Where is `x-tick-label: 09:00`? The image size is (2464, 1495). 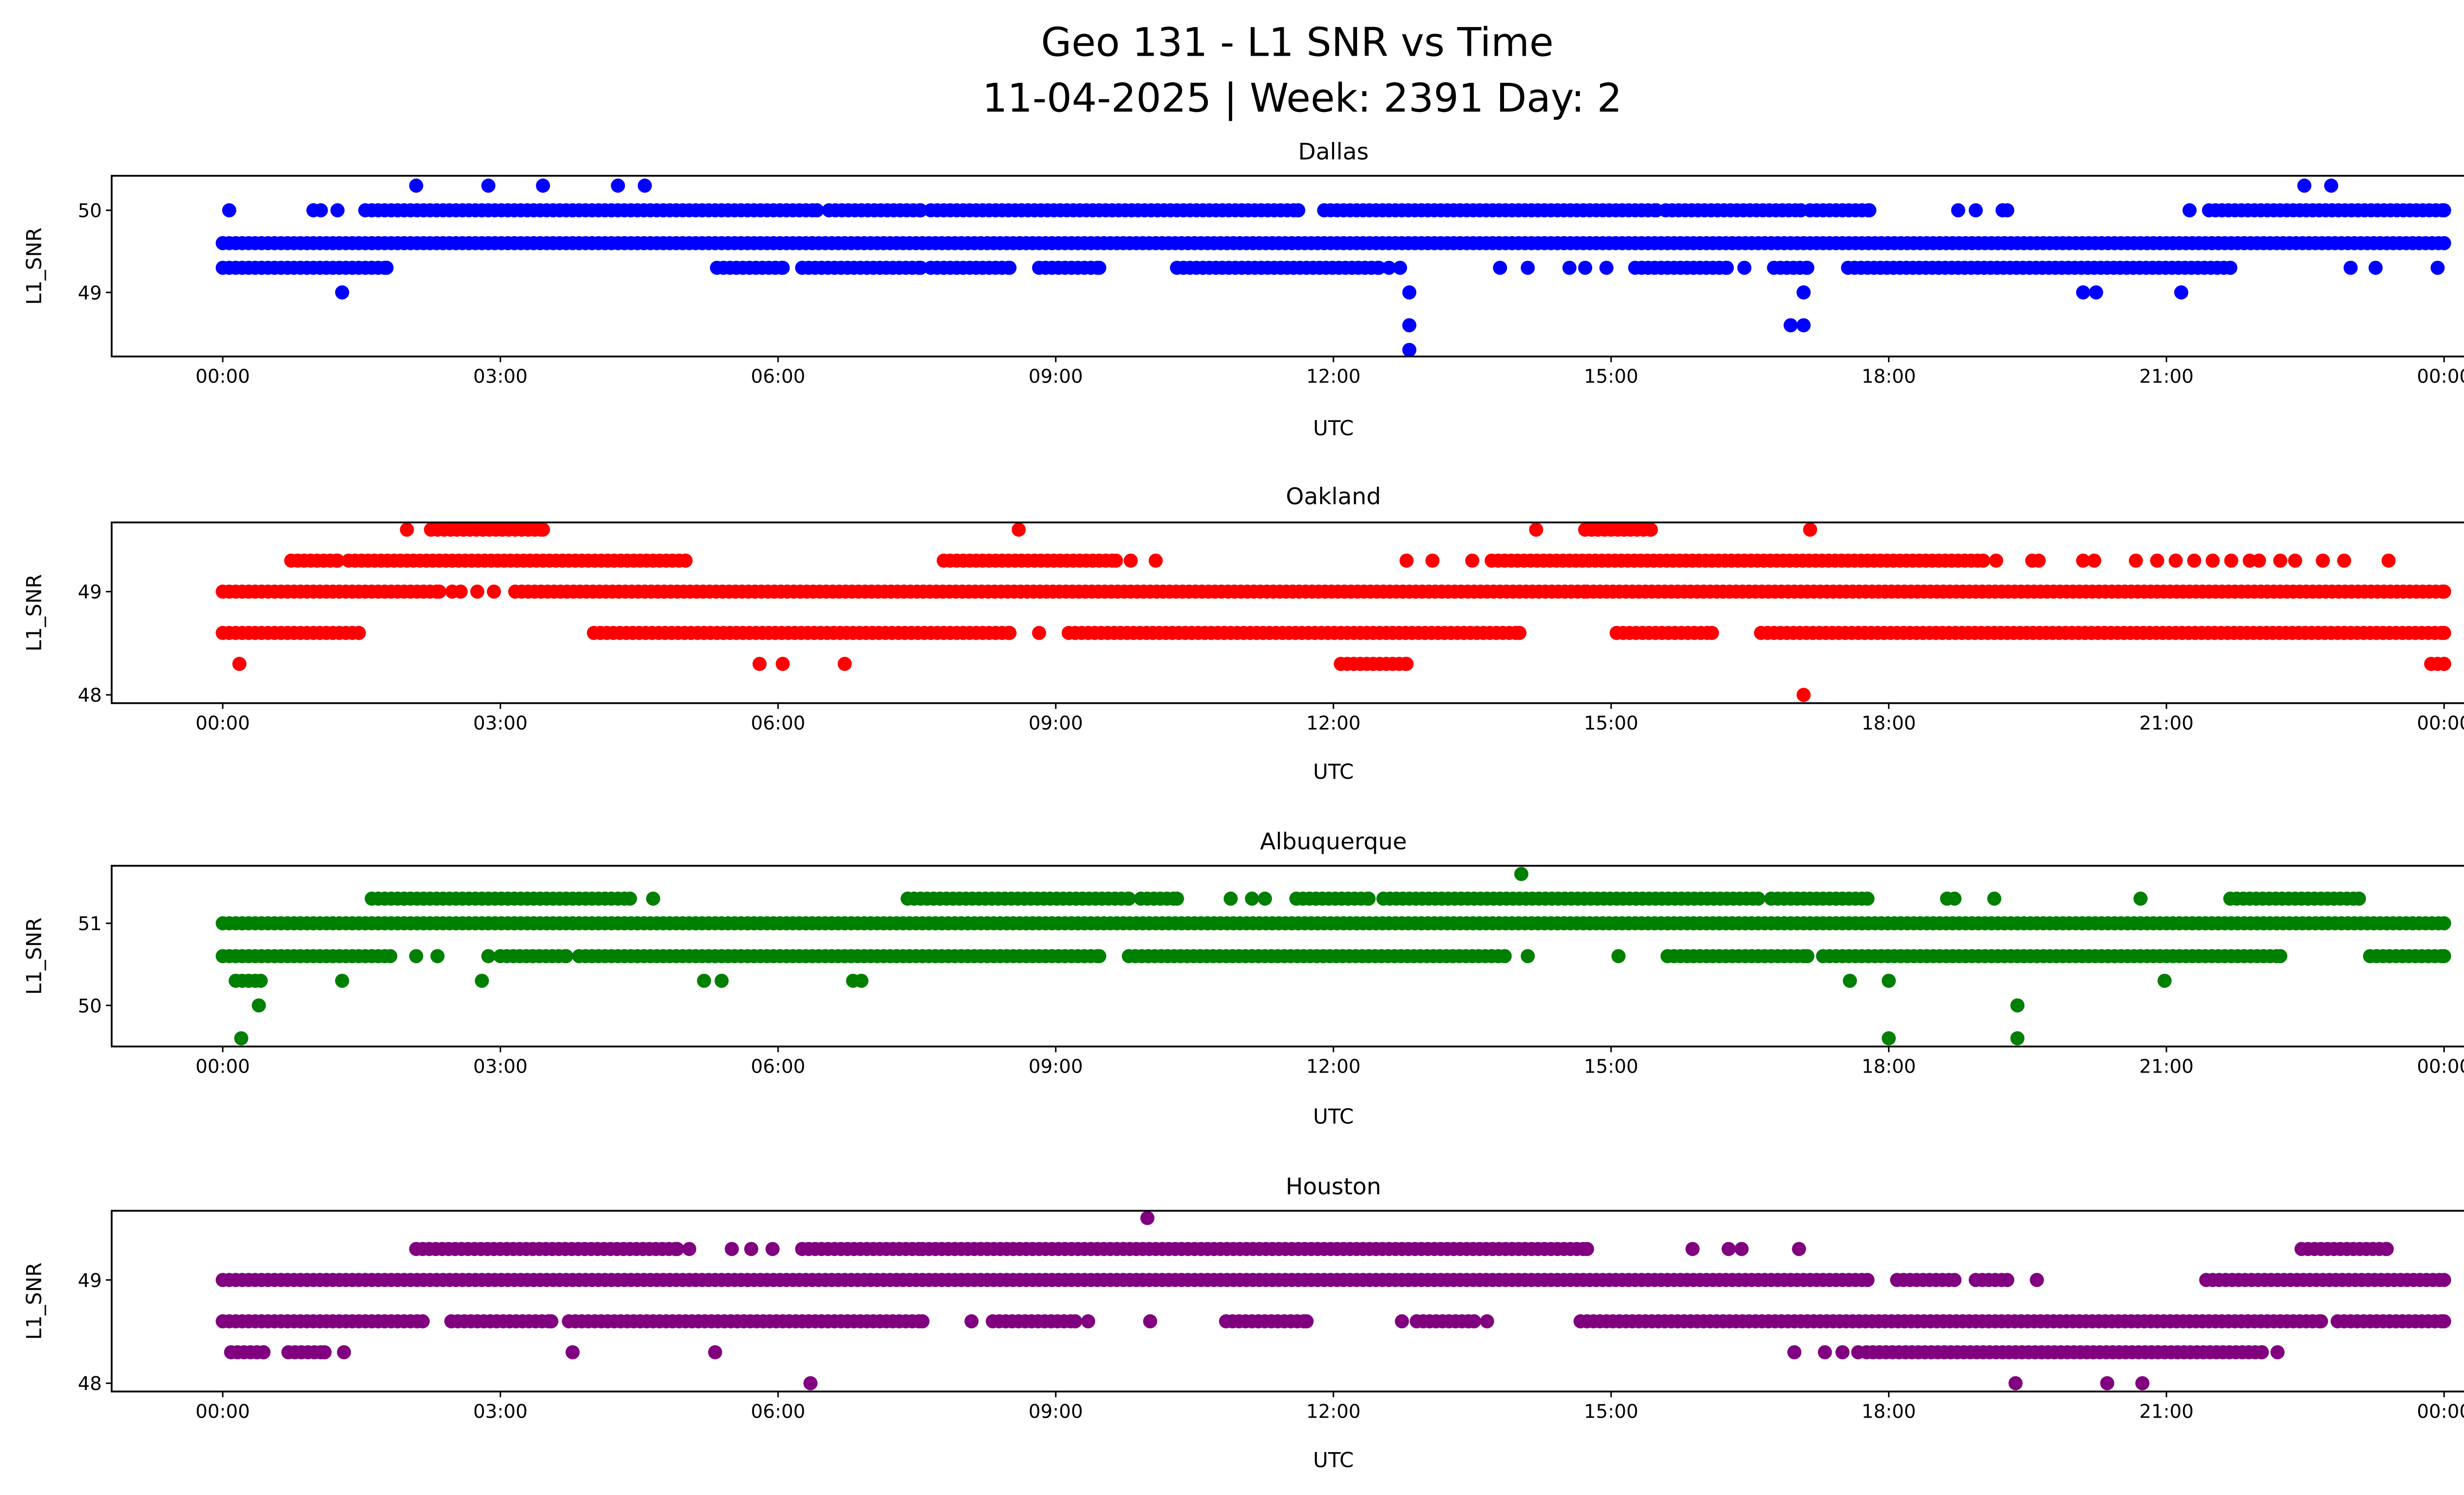 x-tick-label: 09:00 is located at coordinates (1055, 1411).